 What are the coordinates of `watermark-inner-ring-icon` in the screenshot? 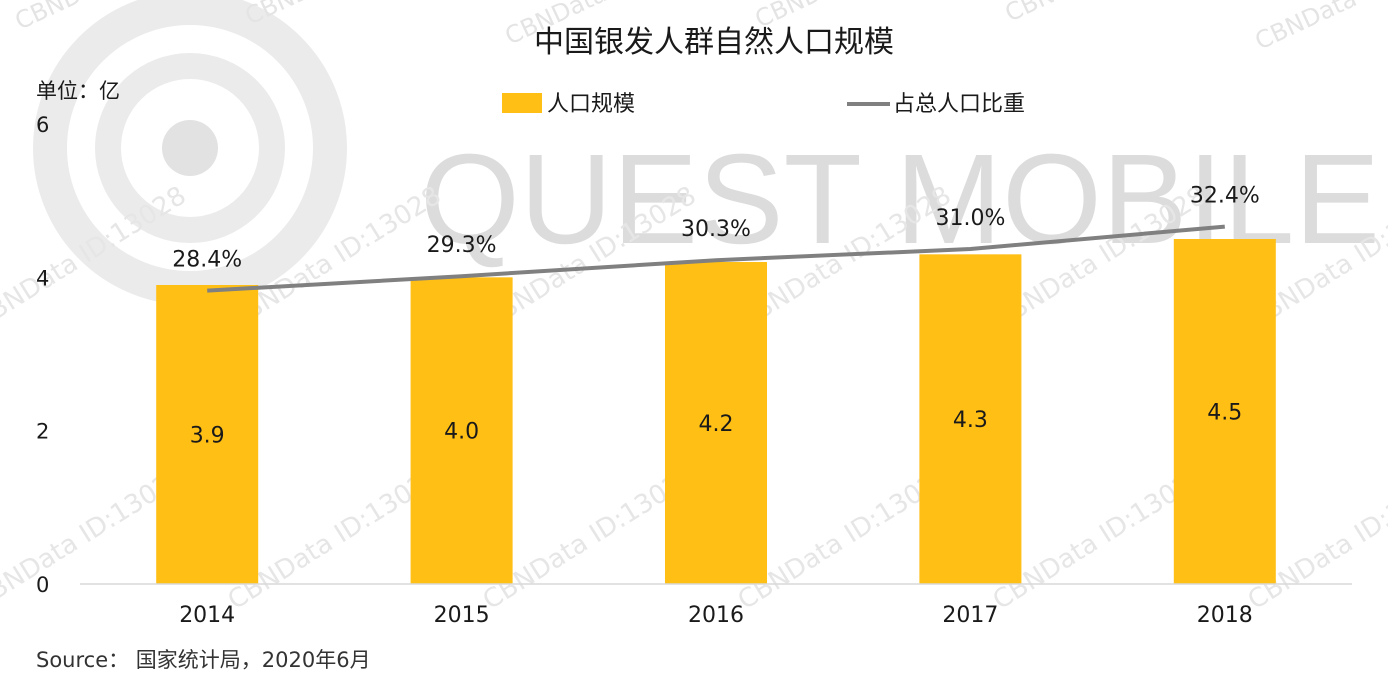 It's located at (190, 148).